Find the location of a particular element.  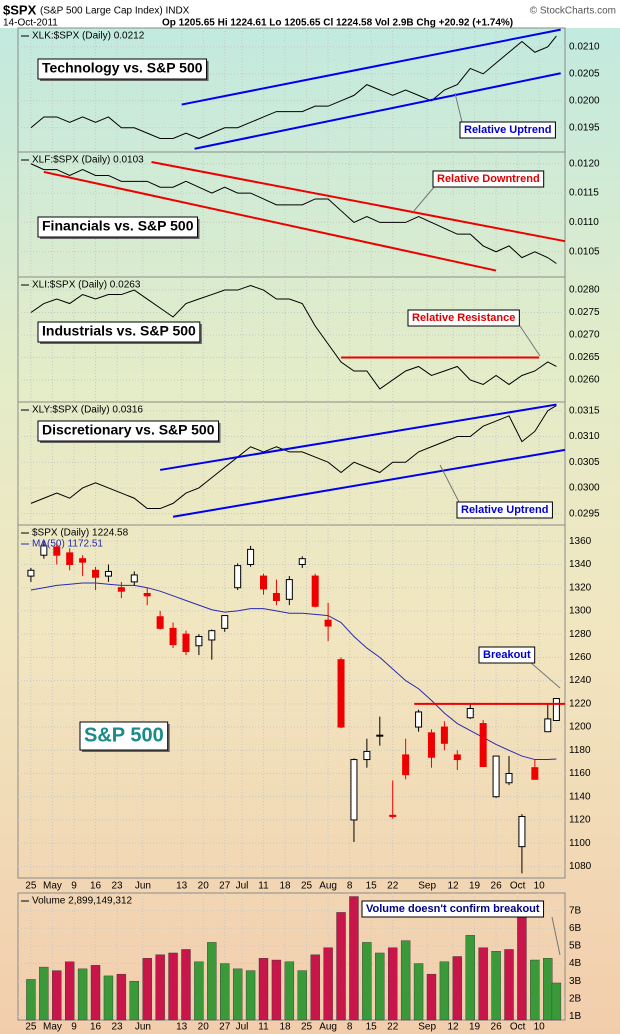

y-tick-label: 1120 is located at coordinates (580, 820).